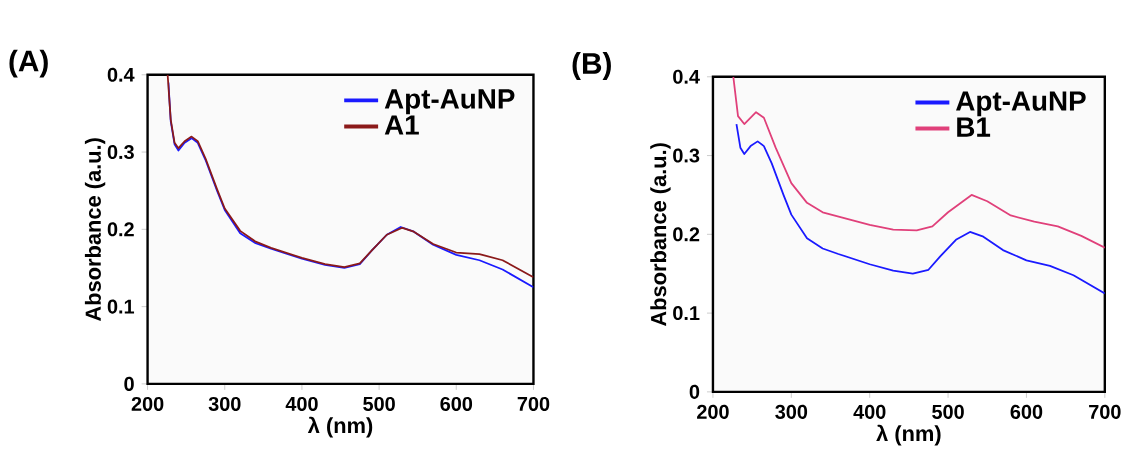 Image resolution: width=1128 pixels, height=476 pixels. What do you see at coordinates (591, 66) in the screenshot?
I see `chart-title: (B)` at bounding box center [591, 66].